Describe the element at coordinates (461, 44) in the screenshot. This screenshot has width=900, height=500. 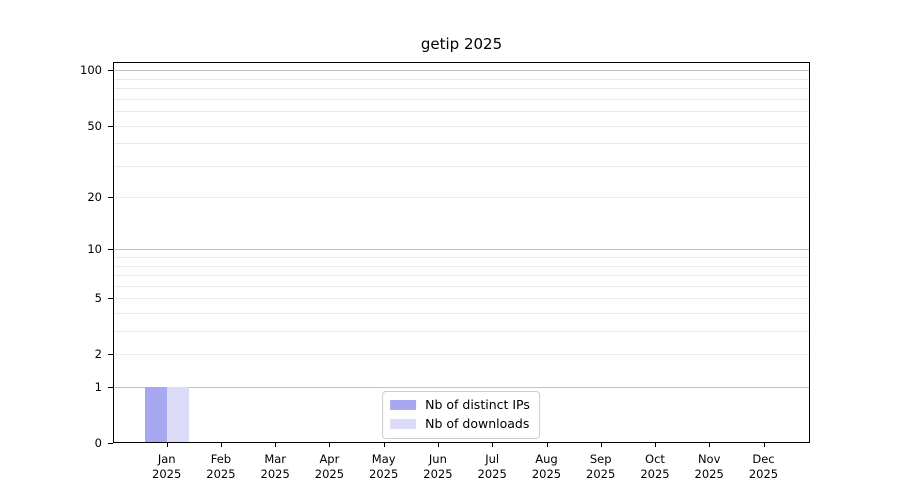
I see `chart-title: getip 2025` at that location.